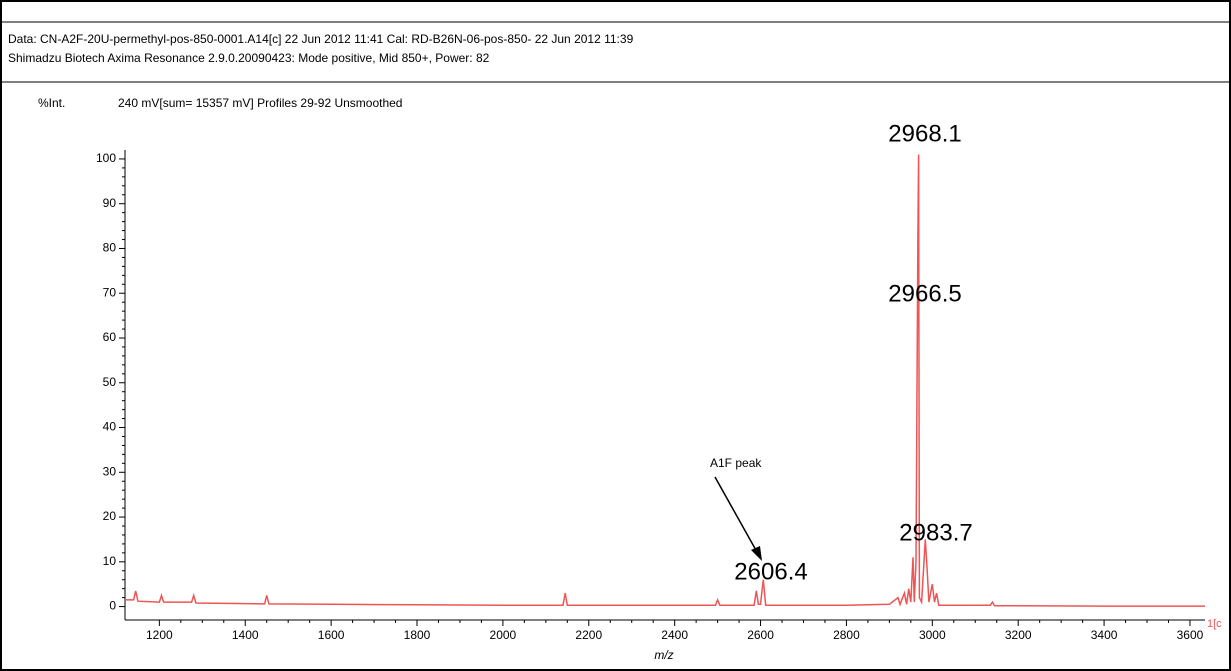 Image resolution: width=1231 pixels, height=671 pixels. I want to click on y-tick-label: 10, so click(110, 561).